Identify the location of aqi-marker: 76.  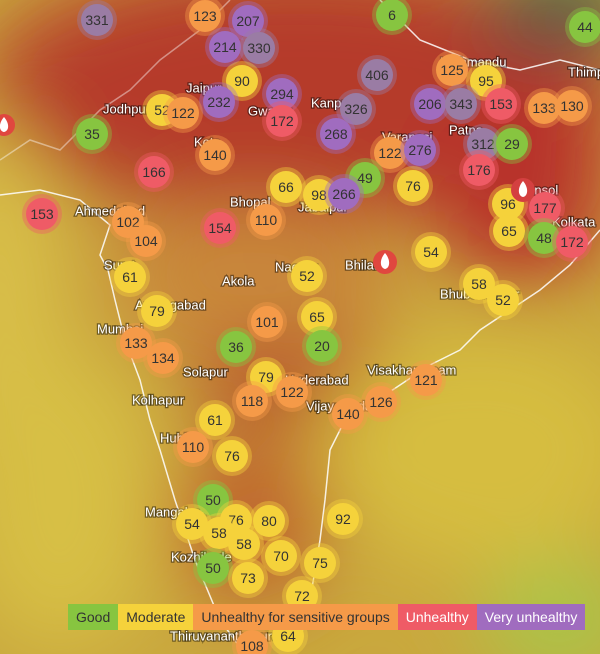
(413, 186).